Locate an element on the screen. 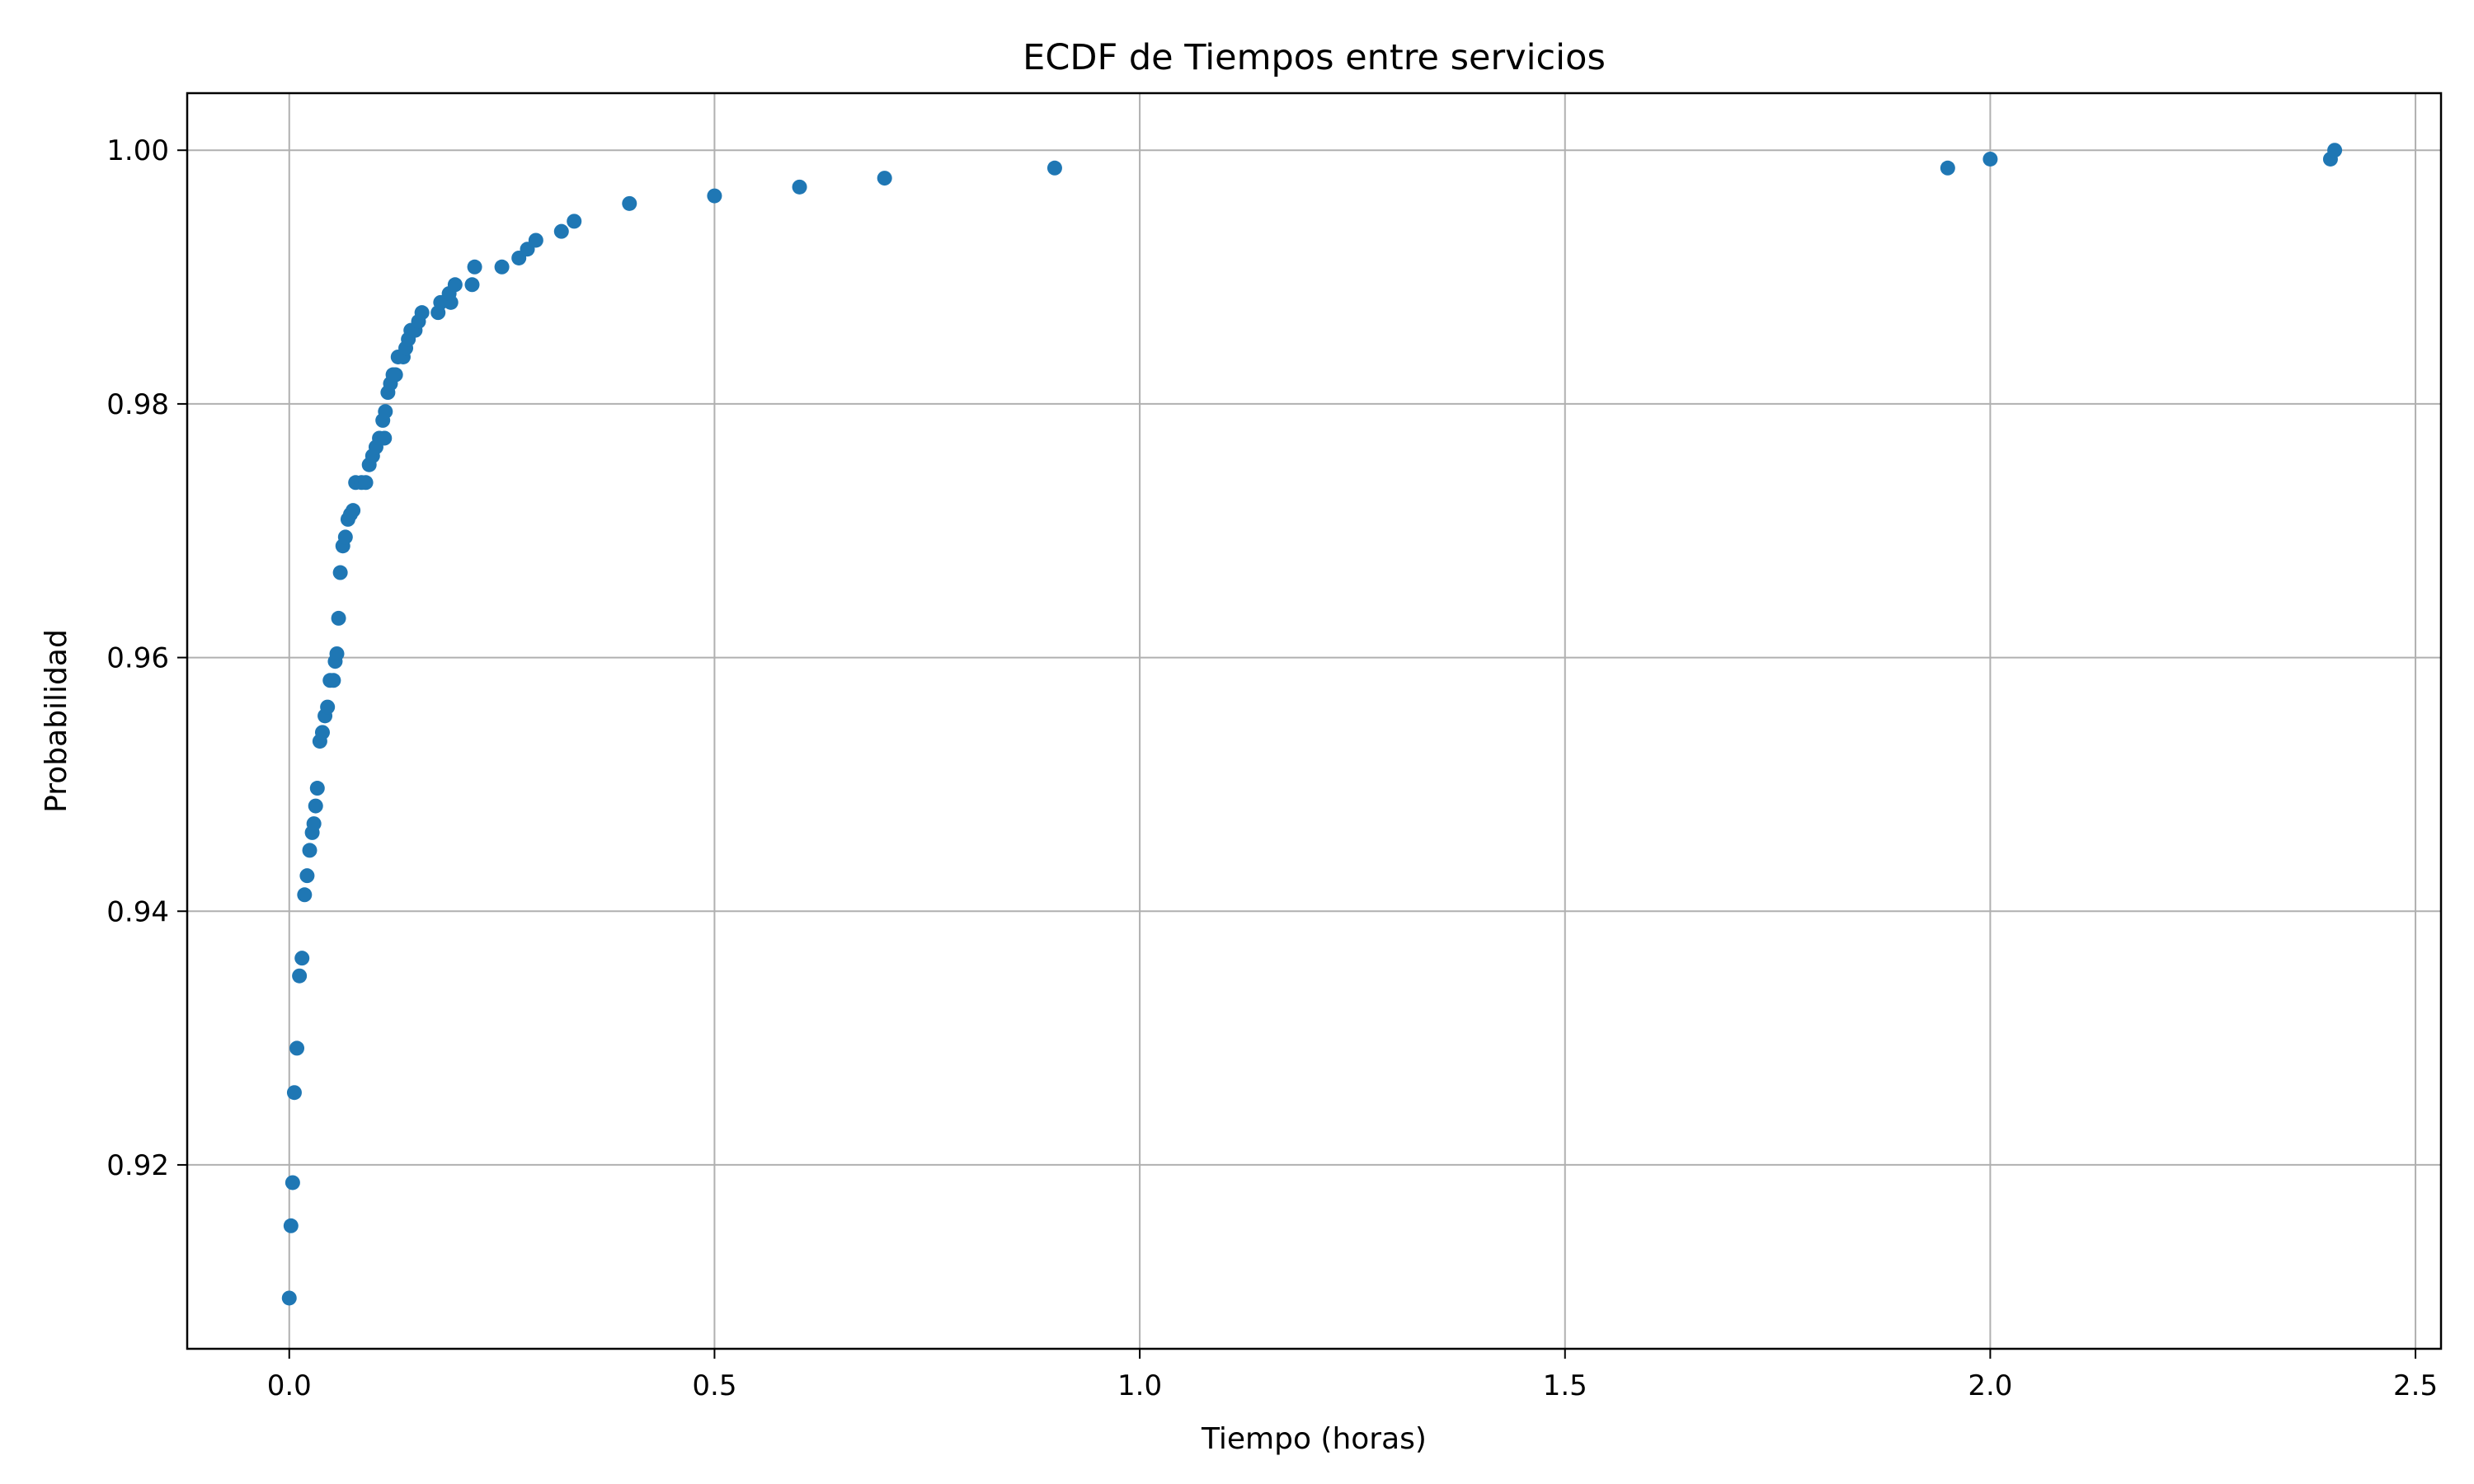 This screenshot has width=2474, height=1484. x-axis-ticks: 0.0 0.5 1.0 1.5 2.0 2.5 is located at coordinates (1352, 1375).